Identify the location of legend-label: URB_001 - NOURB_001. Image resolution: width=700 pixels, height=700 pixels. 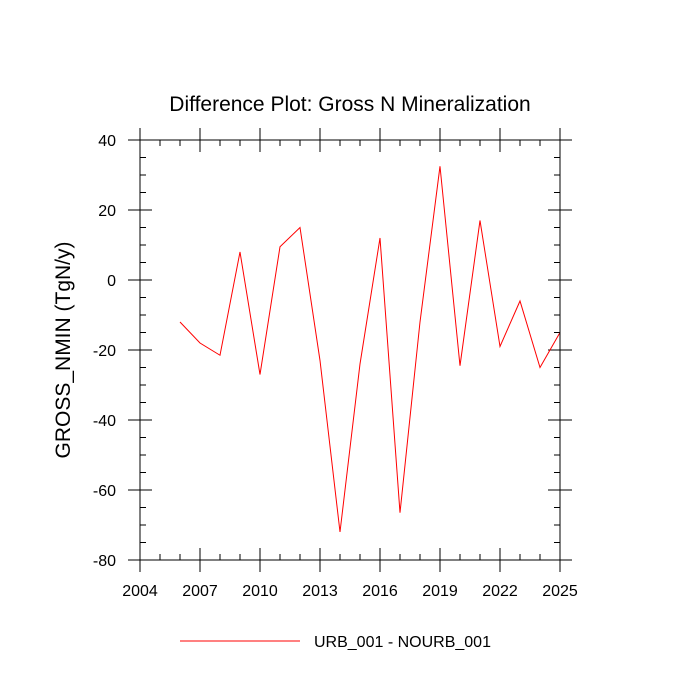
(402, 642).